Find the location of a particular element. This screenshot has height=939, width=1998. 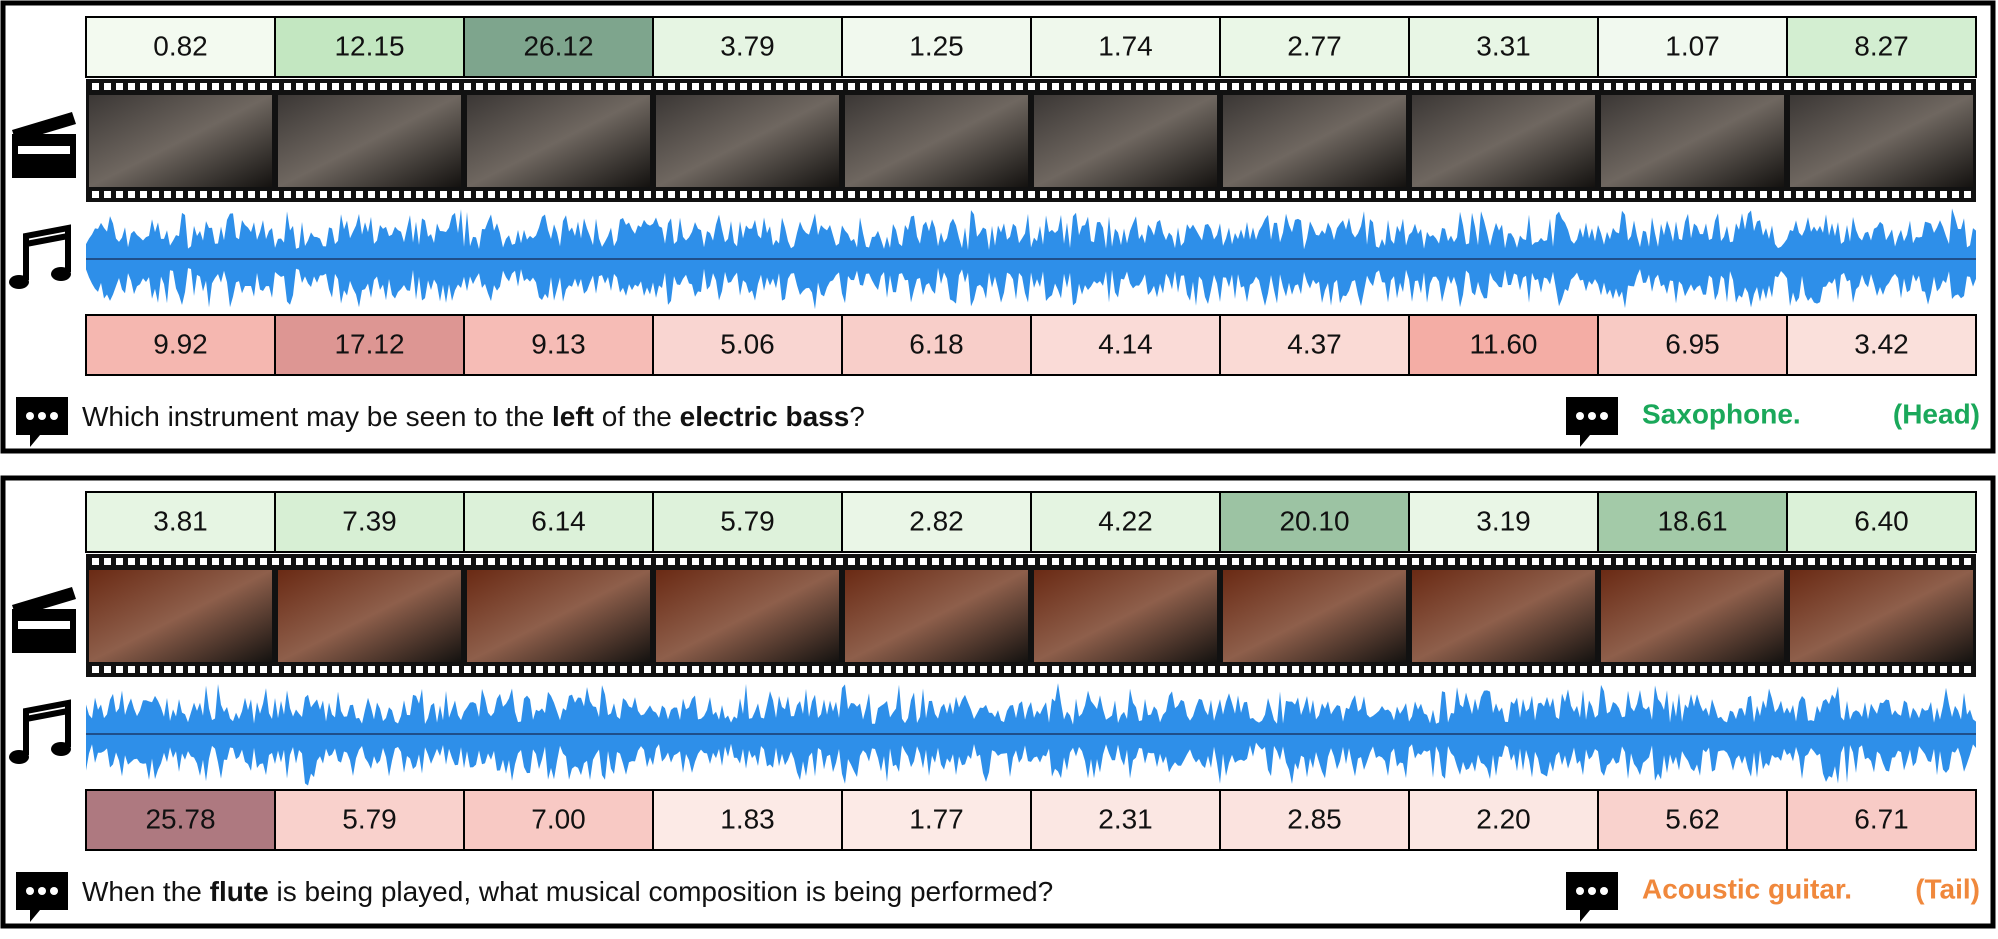

clapper-body is located at coordinates (44, 631).